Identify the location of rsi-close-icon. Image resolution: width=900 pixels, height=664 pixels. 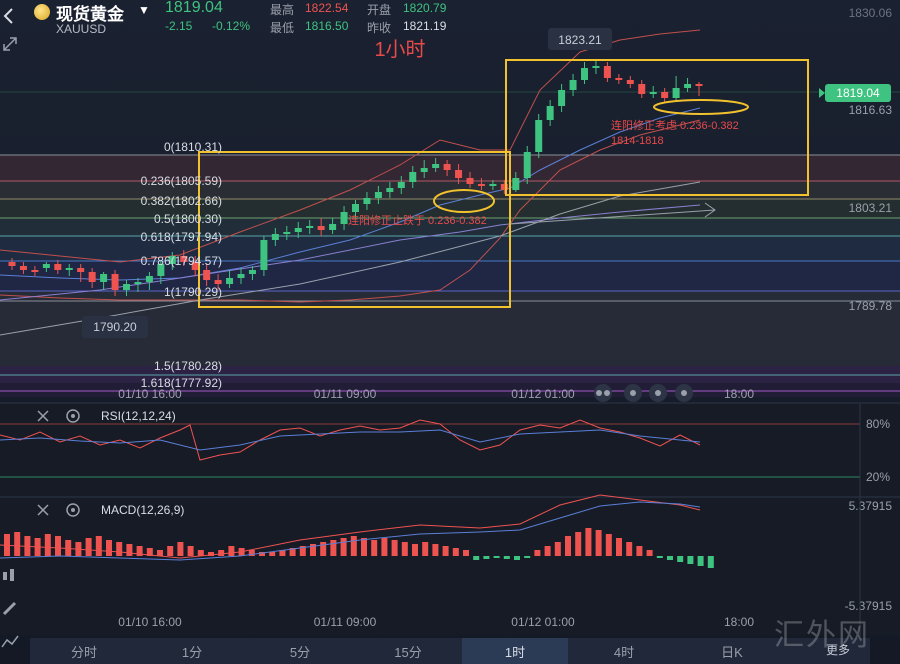
(43, 416).